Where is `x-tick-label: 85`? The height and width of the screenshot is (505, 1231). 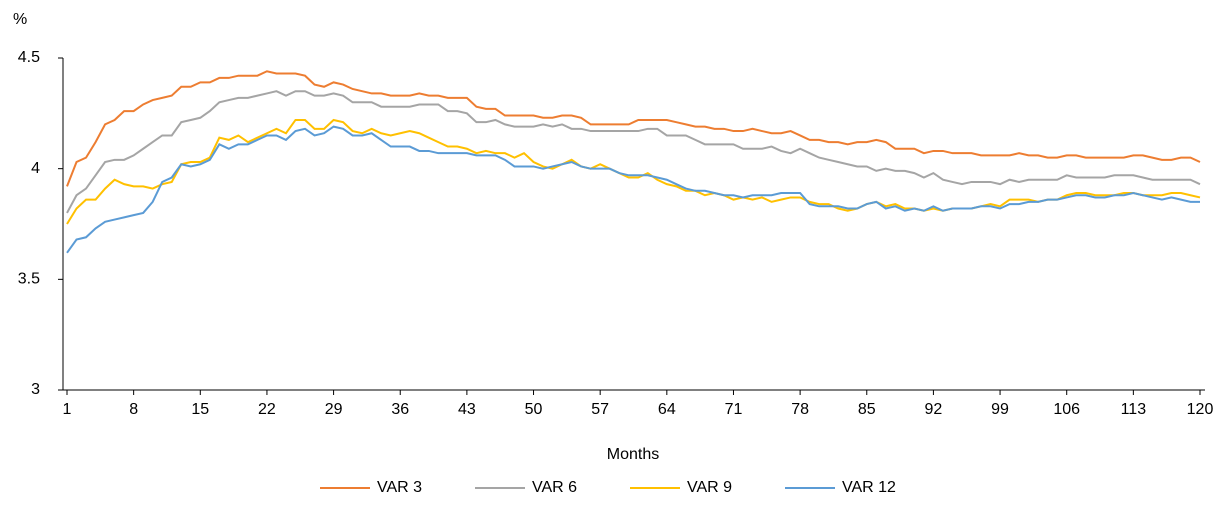 x-tick-label: 85 is located at coordinates (867, 409).